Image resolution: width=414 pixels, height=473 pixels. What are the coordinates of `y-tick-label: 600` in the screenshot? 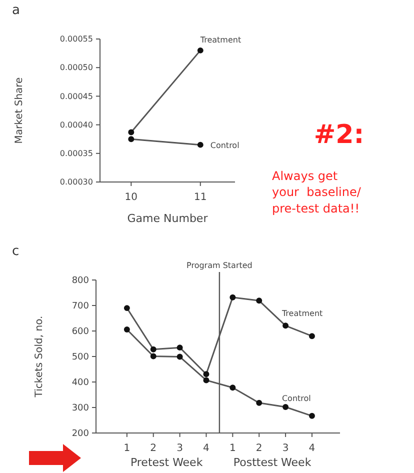 It's located at (81, 331).